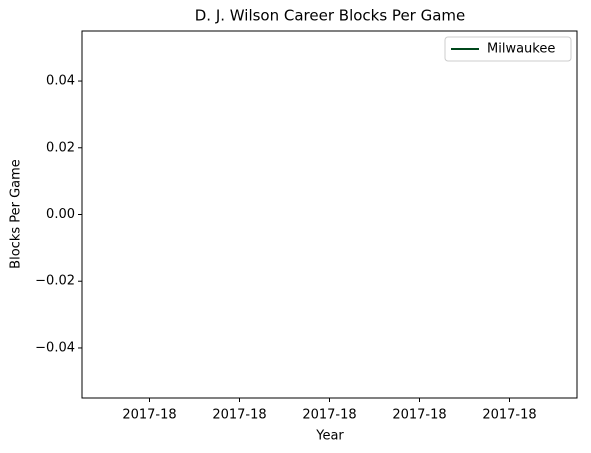 The image size is (591, 453). I want to click on chart-title: D. J. Wilson Career Blocks Per Game, so click(330, 16).